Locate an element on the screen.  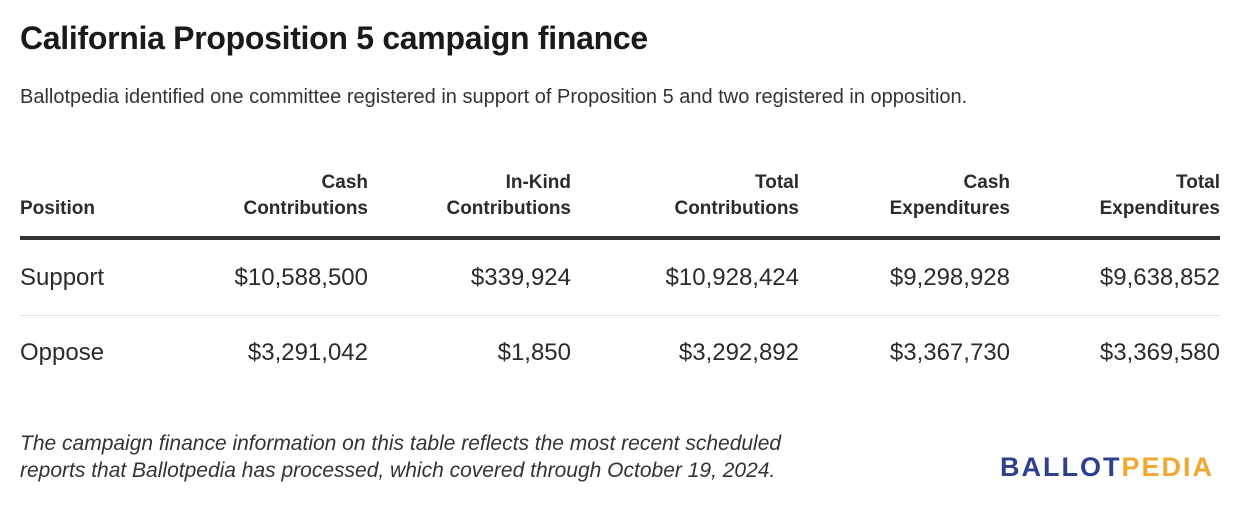
cell-cash-contributions: $10,588,500 is located at coordinates (274, 277).